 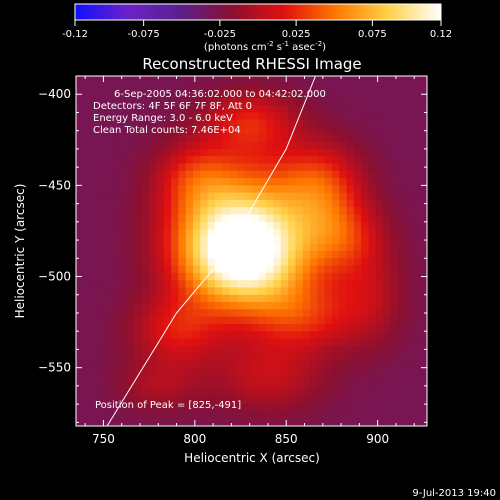 What do you see at coordinates (54, 94) in the screenshot?
I see `y-tick-label: −400` at bounding box center [54, 94].